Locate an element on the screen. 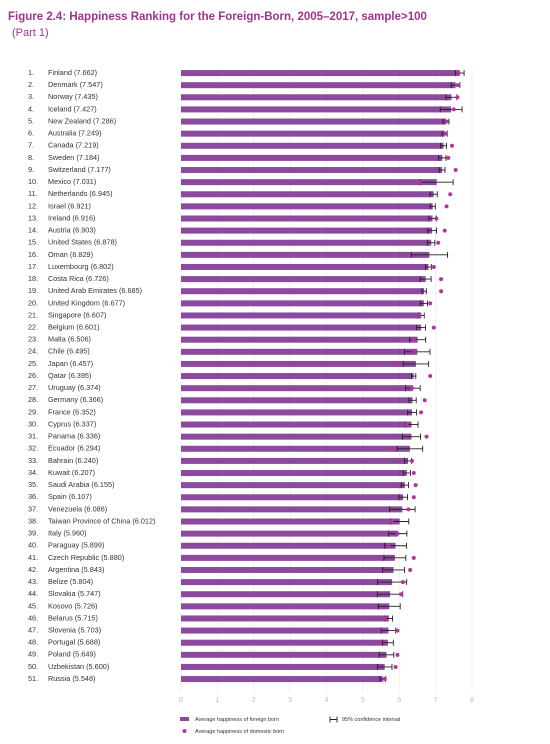 This screenshot has width=550, height=744. rank-label: 2. is located at coordinates (31, 84).